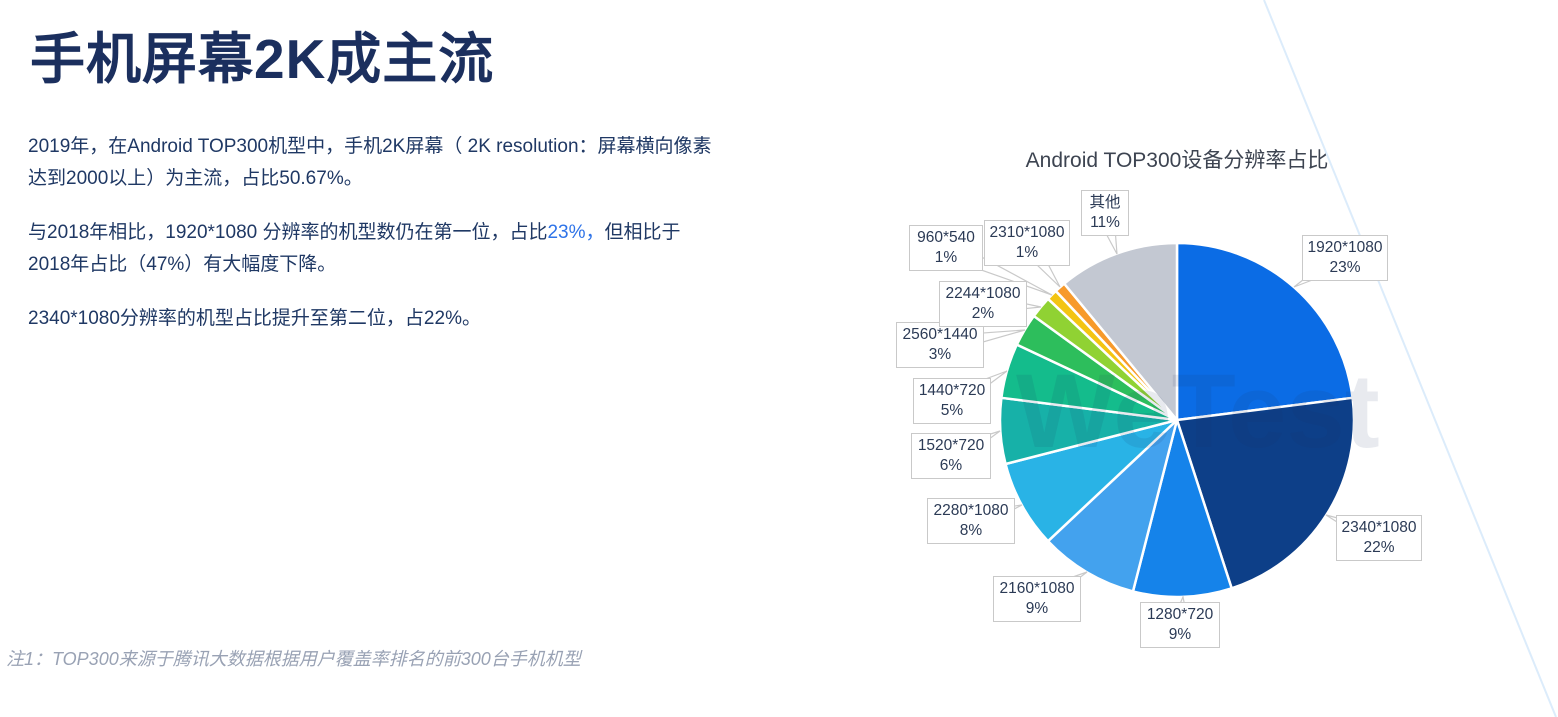 This screenshot has width=1558, height=717. Describe the element at coordinates (946, 248) in the screenshot. I see `pie-callout-960*540: 960*540 1%` at that location.